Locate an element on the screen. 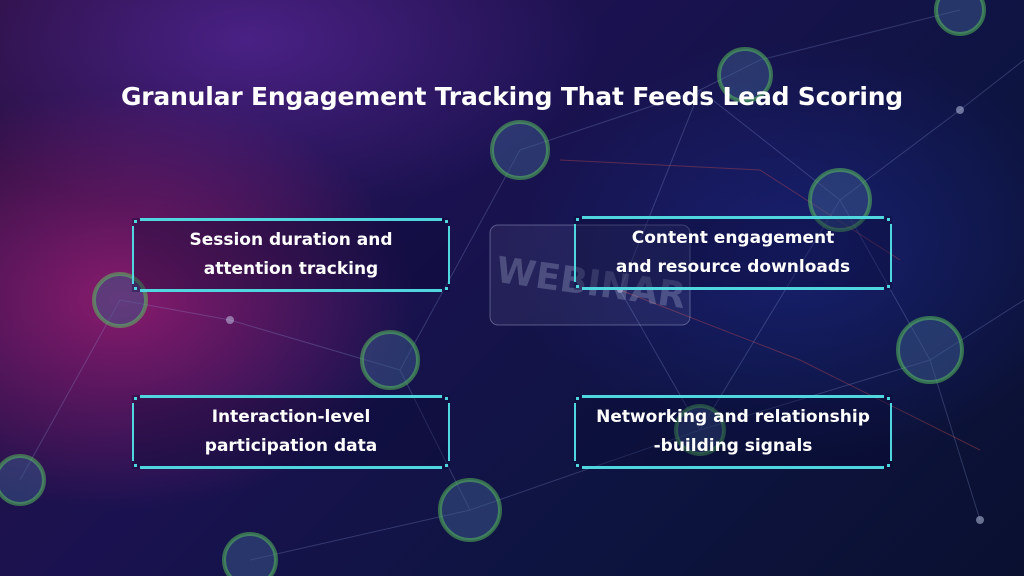 This screenshot has height=576, width=1024. card-text: Session duration and attention tracking is located at coordinates (291, 254).